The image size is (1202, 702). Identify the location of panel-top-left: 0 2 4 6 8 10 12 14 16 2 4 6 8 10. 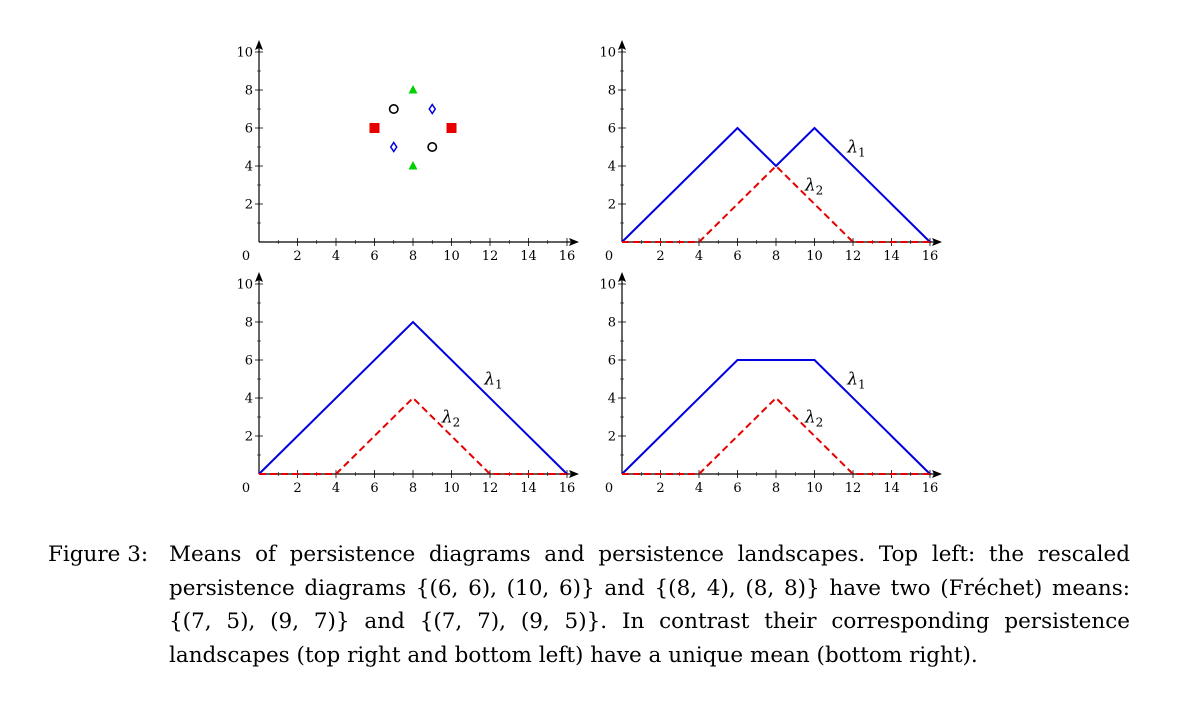
(407, 152).